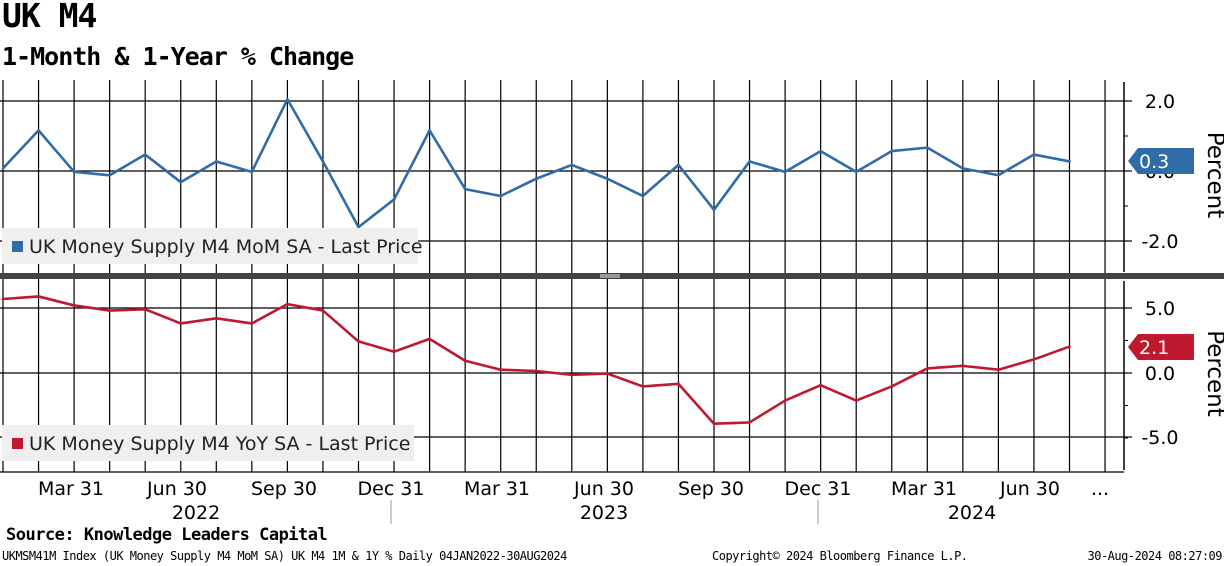 Image resolution: width=1224 pixels, height=566 pixels. Describe the element at coordinates (196, 513) in the screenshot. I see `x-year-label: 2022` at that location.